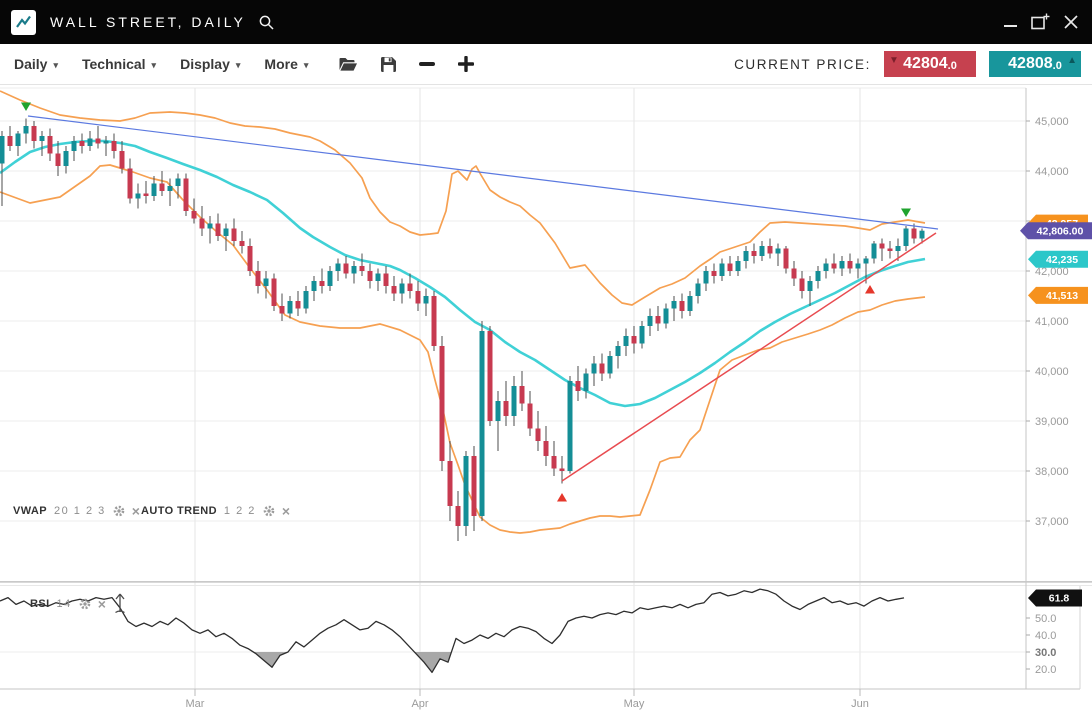  I want to click on rsi-line, so click(452, 631).